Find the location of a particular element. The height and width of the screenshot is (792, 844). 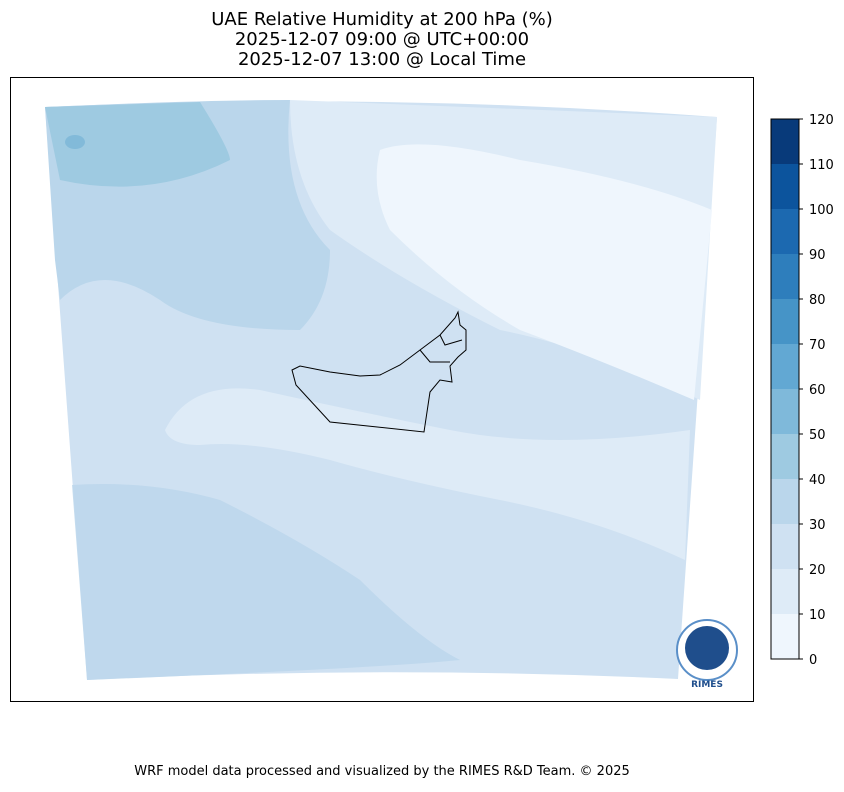

colorbar-tick-label: 80 is located at coordinates (817, 300).